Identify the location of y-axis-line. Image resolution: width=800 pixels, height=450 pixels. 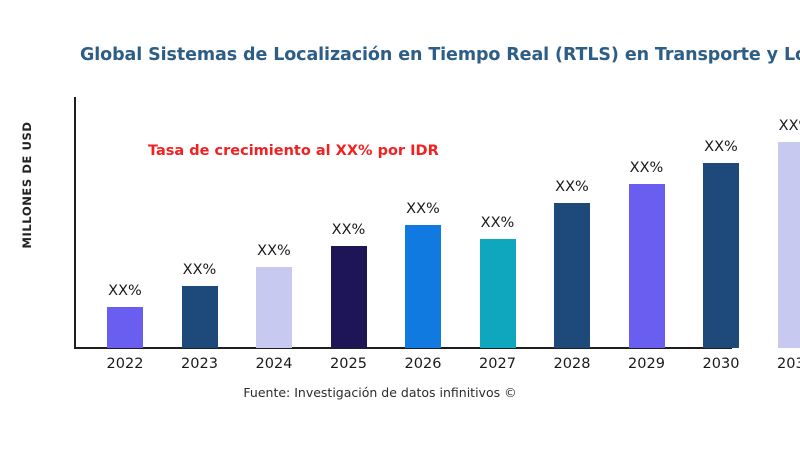
(75, 223).